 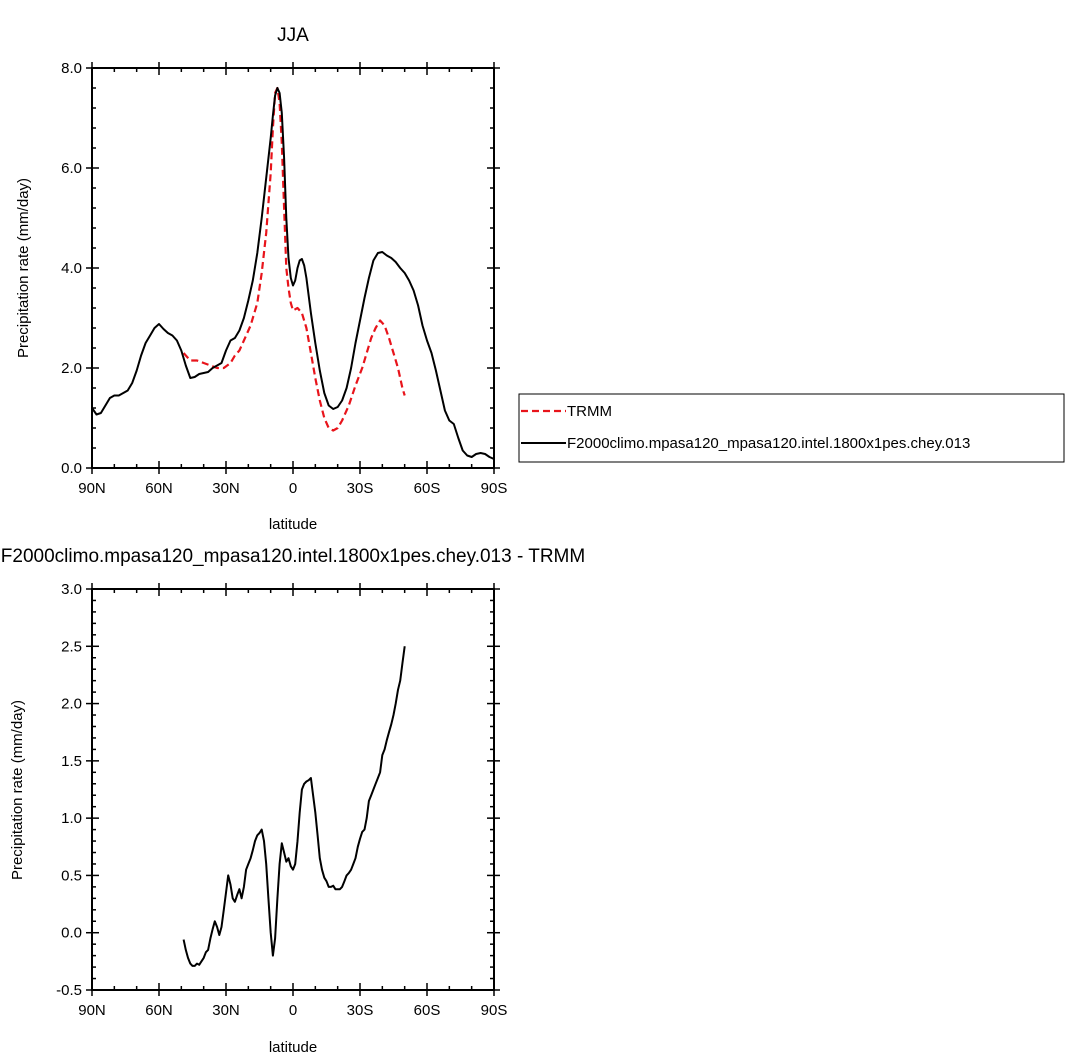 What do you see at coordinates (293, 1047) in the screenshot?
I see `bottom-x-axis-label: latitude` at bounding box center [293, 1047].